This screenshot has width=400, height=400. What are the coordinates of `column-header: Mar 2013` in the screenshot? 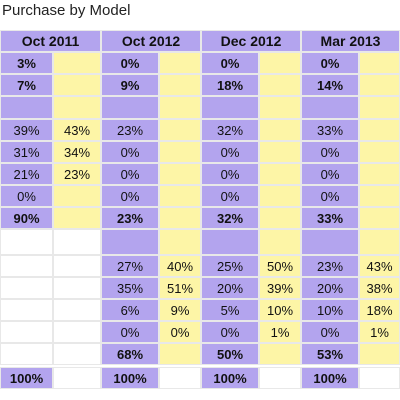 It's located at (350, 41).